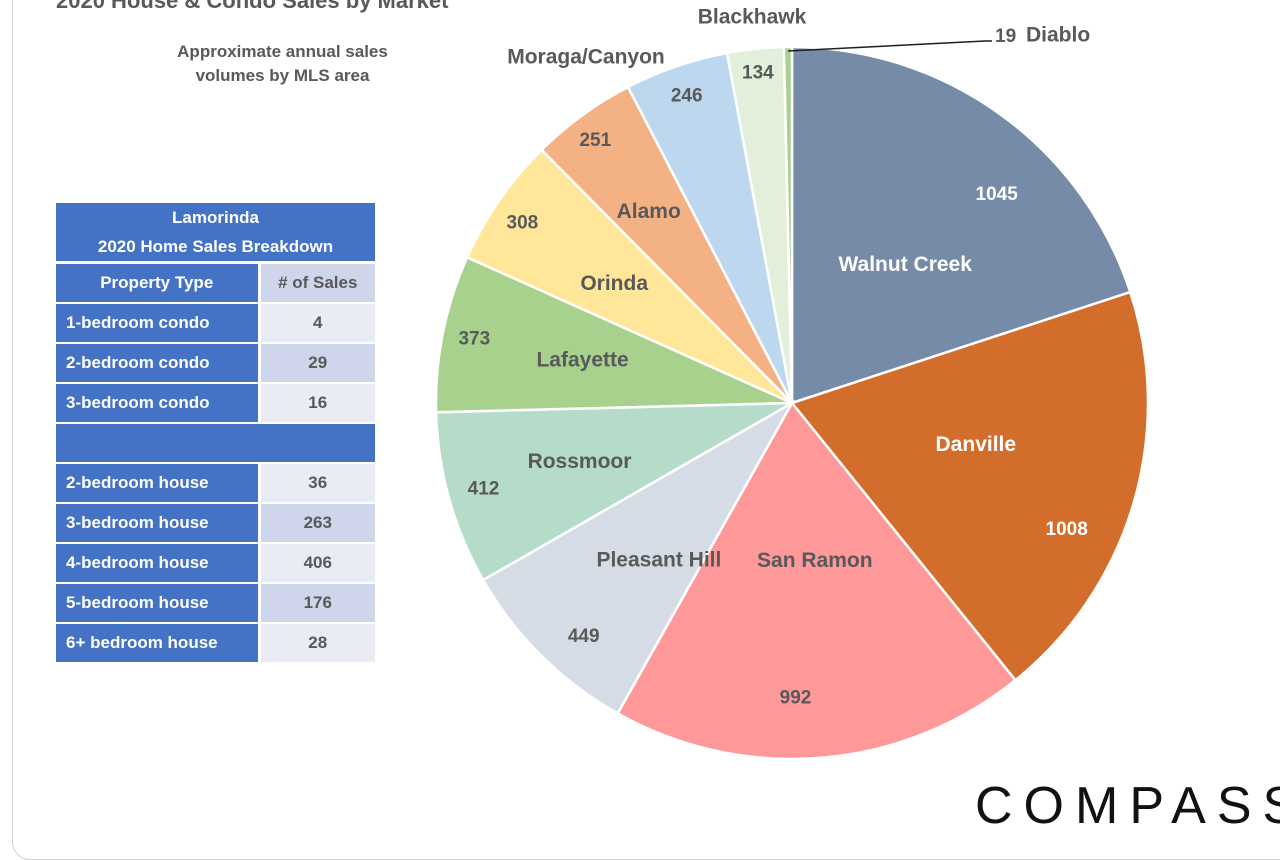 The image size is (1280, 860). I want to click on table-row: 2-bedroom condo 29, so click(215, 363).